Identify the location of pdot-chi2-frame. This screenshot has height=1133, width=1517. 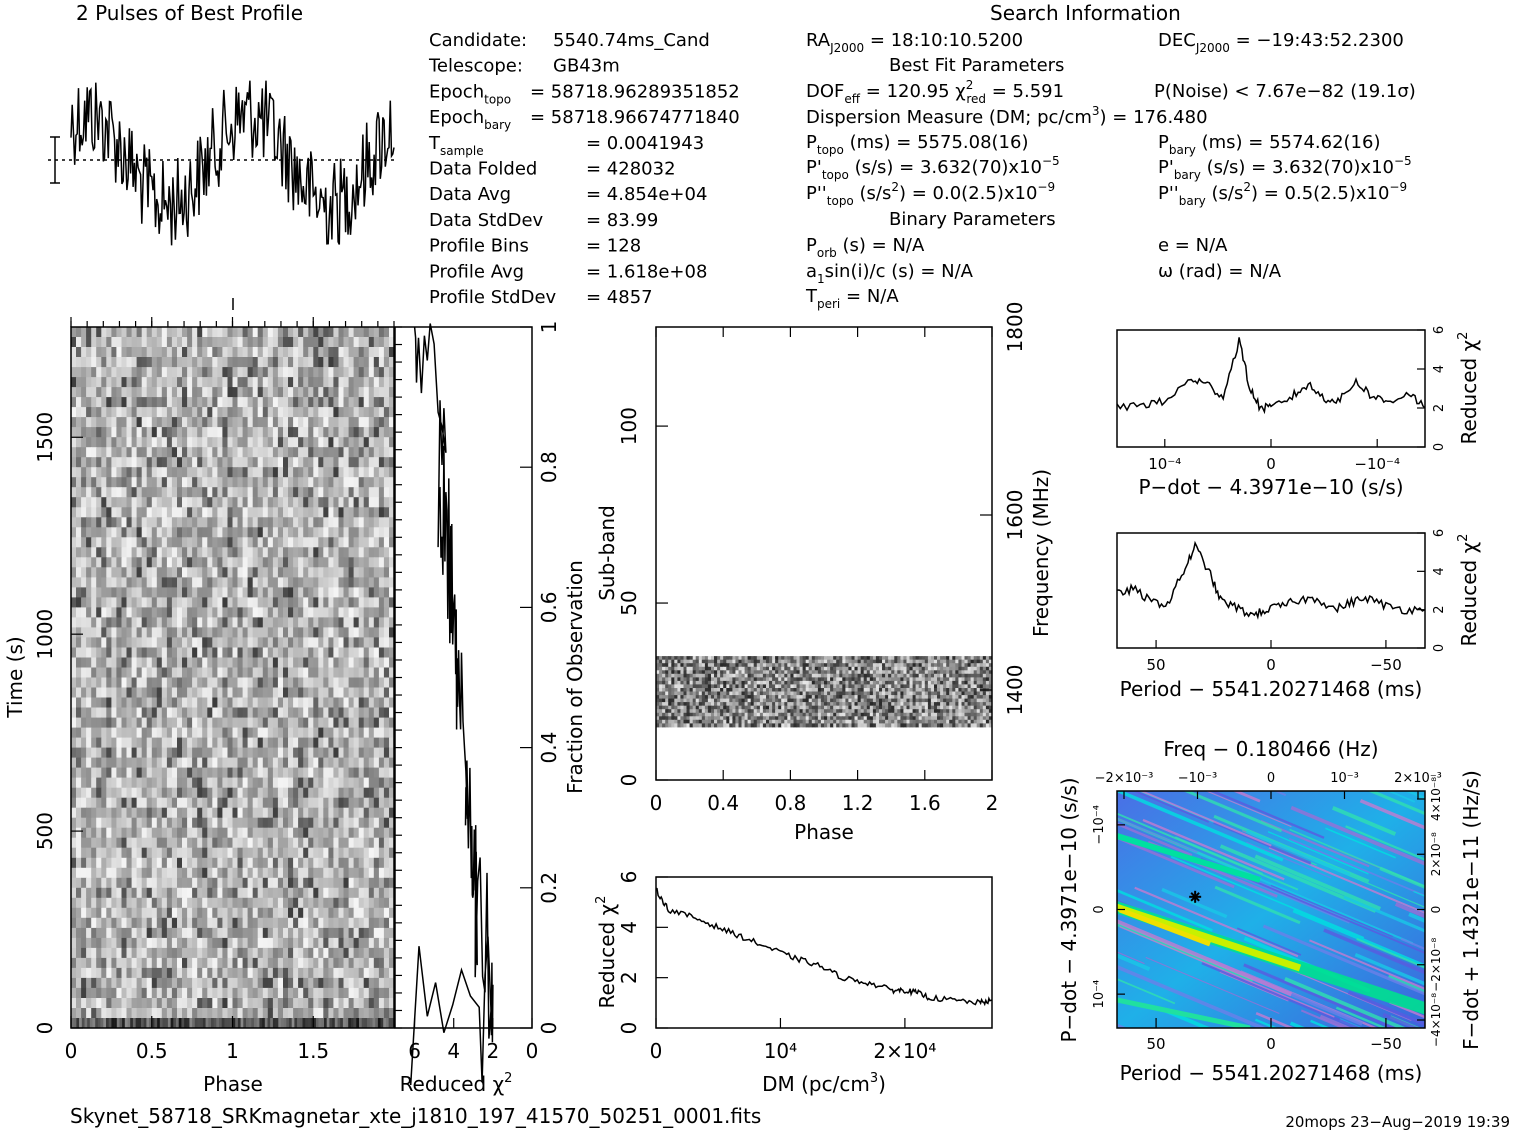
(1271, 388).